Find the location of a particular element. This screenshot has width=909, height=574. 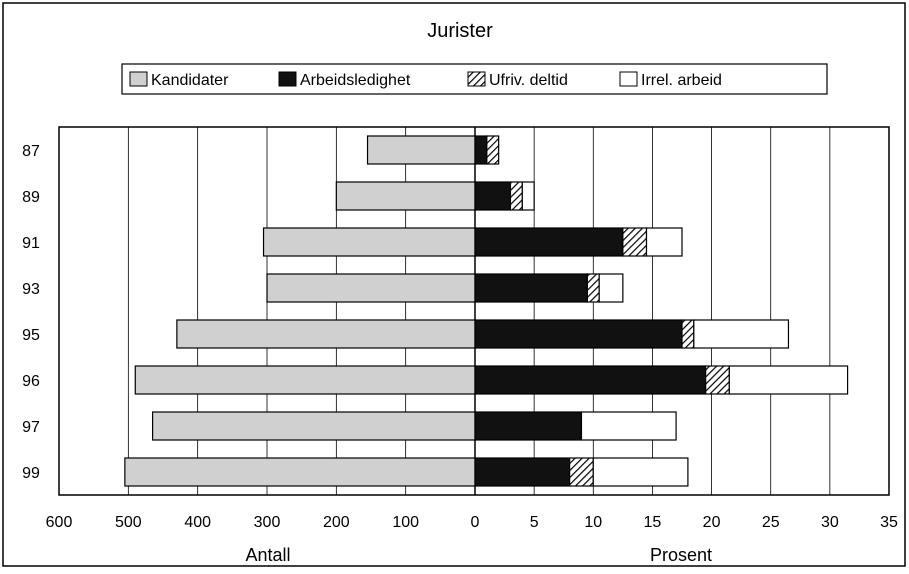

legend-label: Irrel. arbeid is located at coordinates (681, 80).